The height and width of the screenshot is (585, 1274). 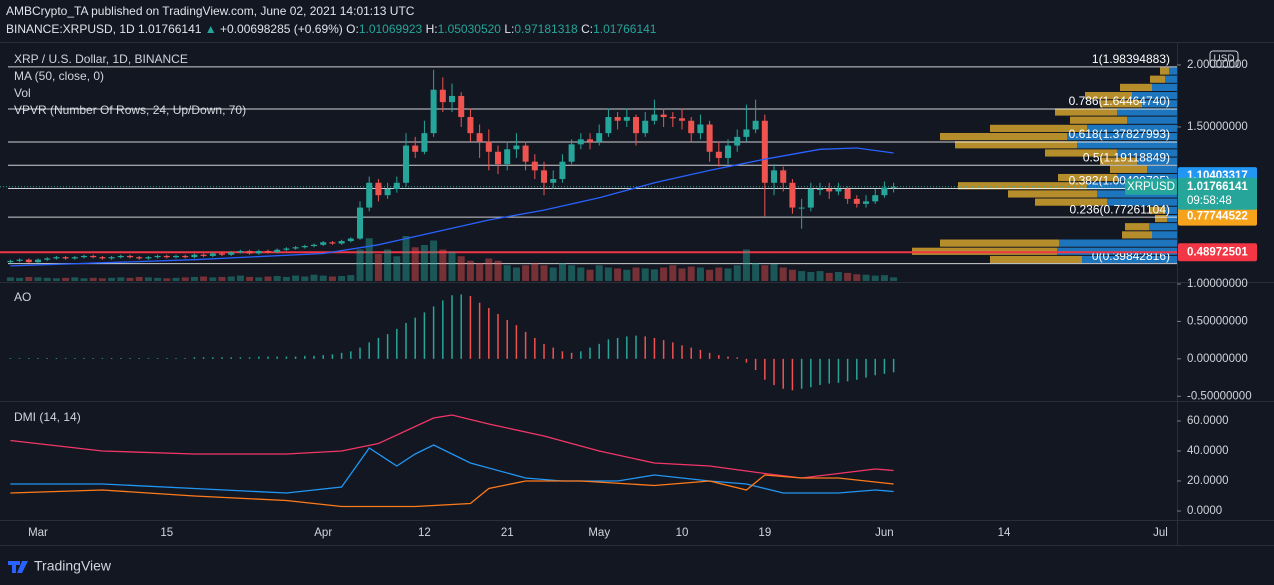 What do you see at coordinates (1217, 127) in the screenshot?
I see `y-tick-label: 1.50000000` at bounding box center [1217, 127].